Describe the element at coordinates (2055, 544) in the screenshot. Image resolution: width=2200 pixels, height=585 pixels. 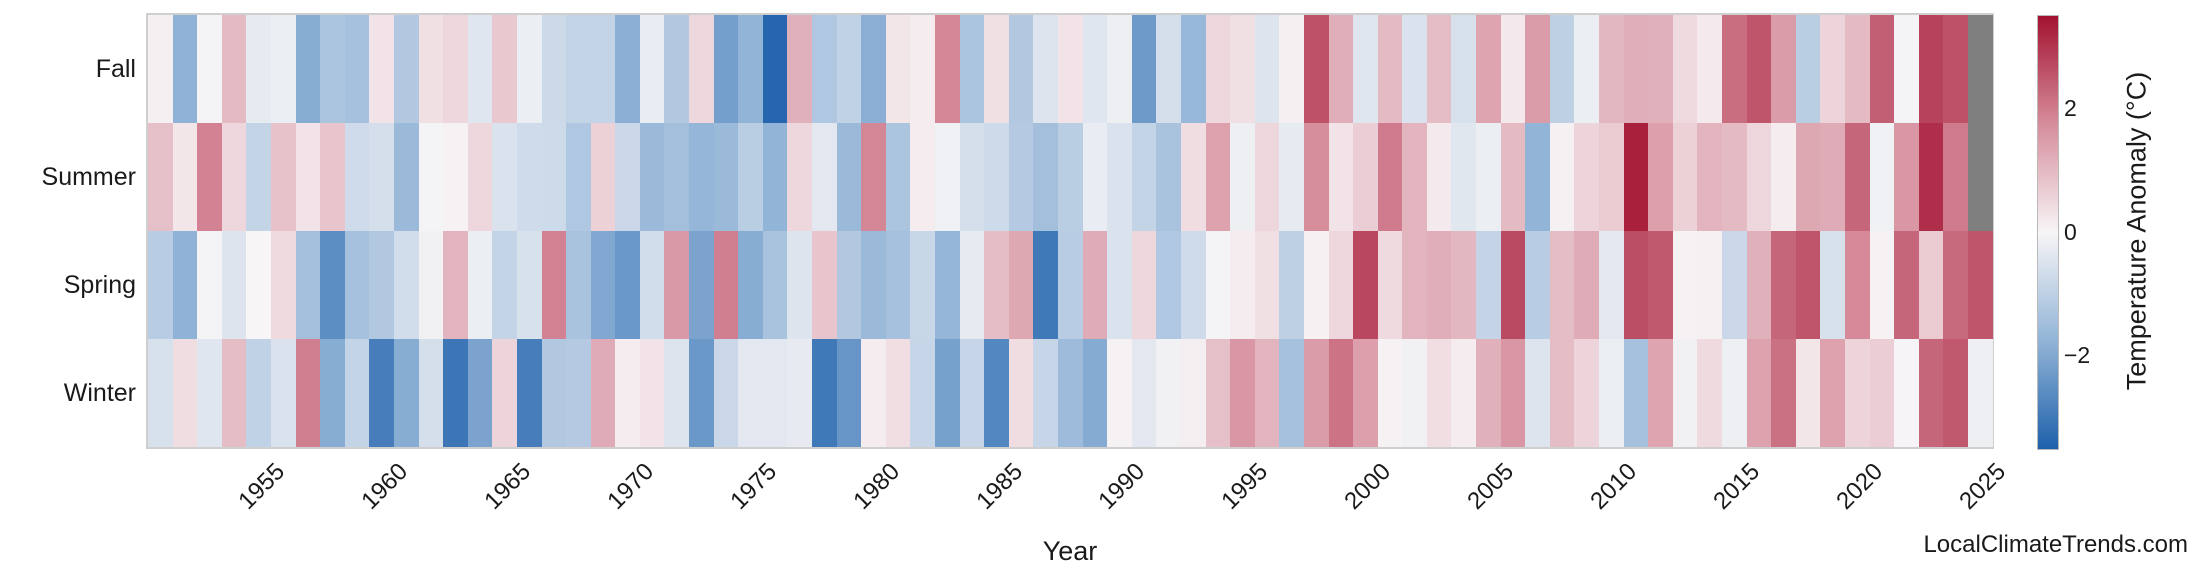
I see `watermark-text: LocalClimateTrends.com` at that location.